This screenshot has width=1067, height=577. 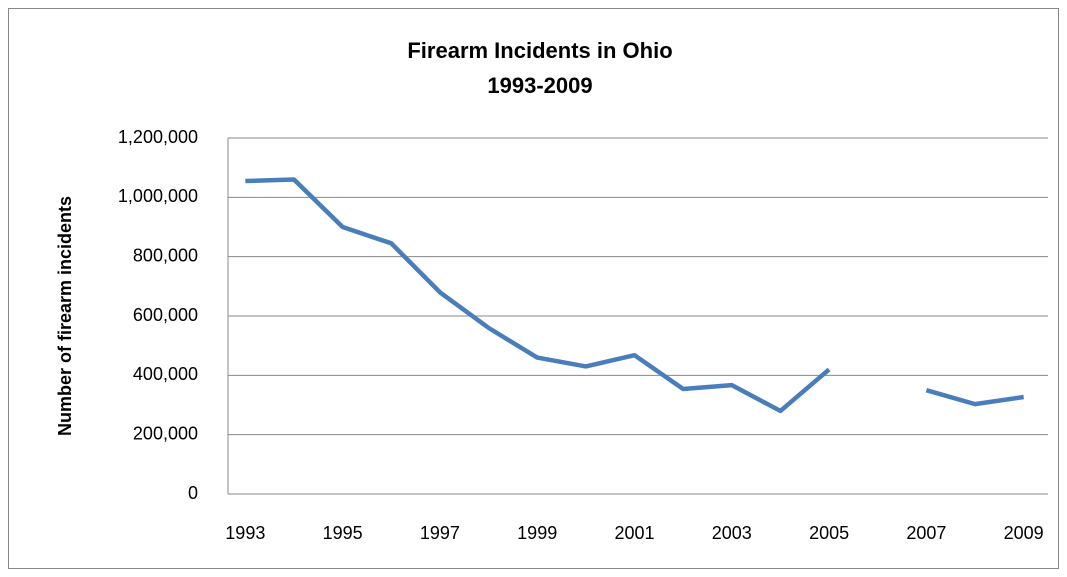 What do you see at coordinates (165, 255) in the screenshot?
I see `y-tick-label: 800,000` at bounding box center [165, 255].